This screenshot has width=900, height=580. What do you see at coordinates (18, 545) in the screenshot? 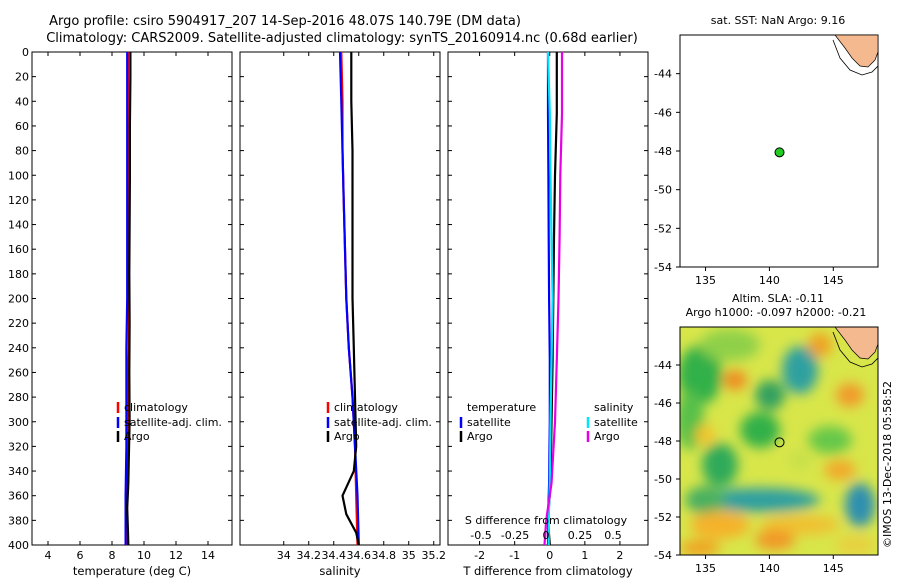
I see `depth-tick-label: 400` at bounding box center [18, 545].